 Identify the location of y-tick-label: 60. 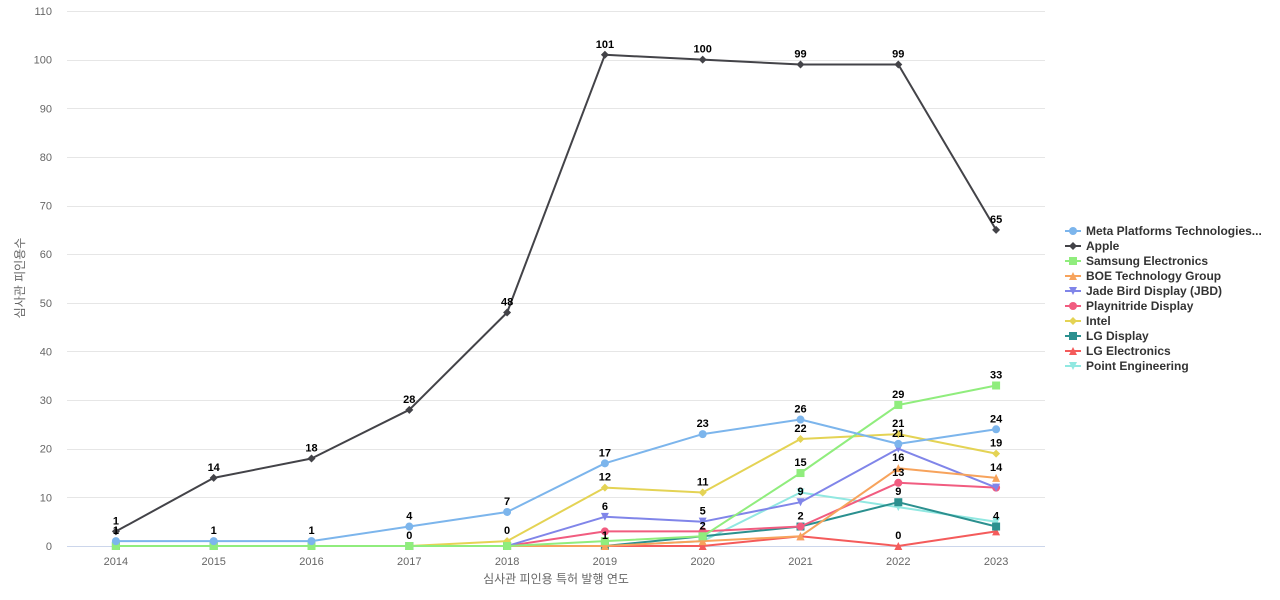
(46, 255).